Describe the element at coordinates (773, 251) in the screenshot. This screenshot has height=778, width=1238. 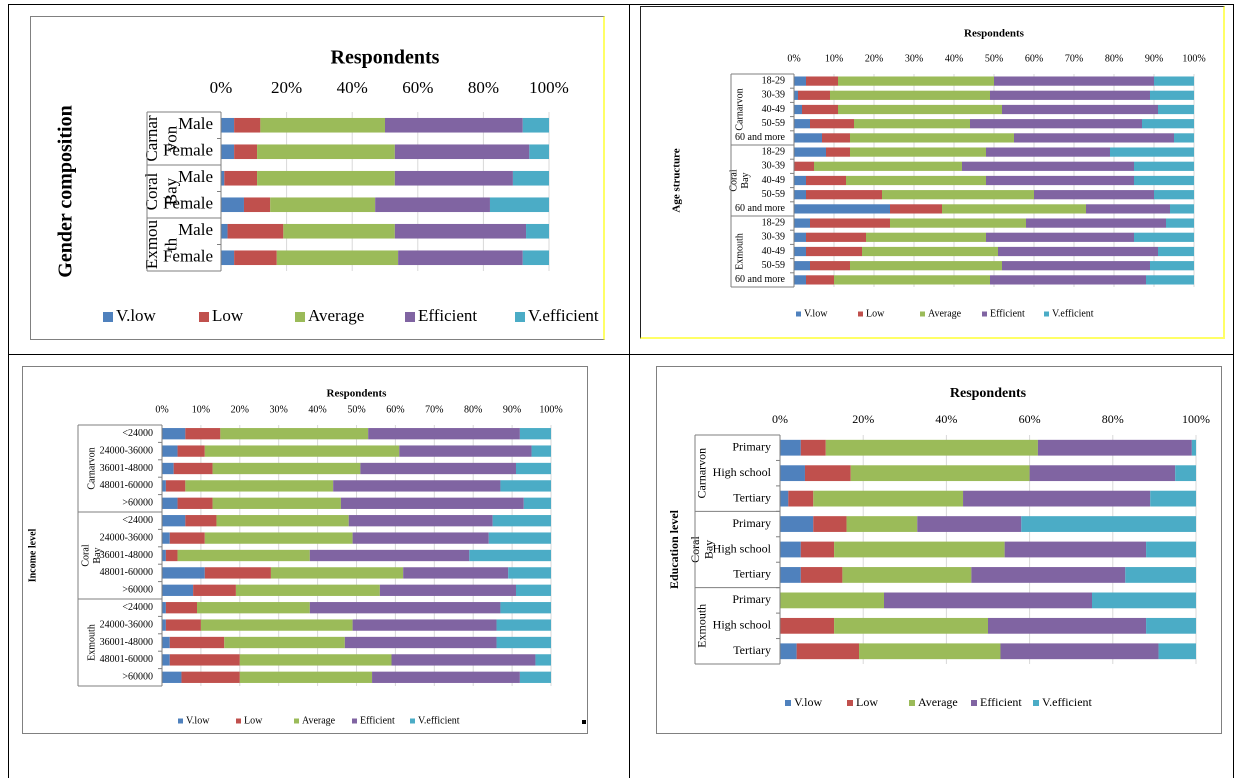
I see `category-label: 40-49` at that location.